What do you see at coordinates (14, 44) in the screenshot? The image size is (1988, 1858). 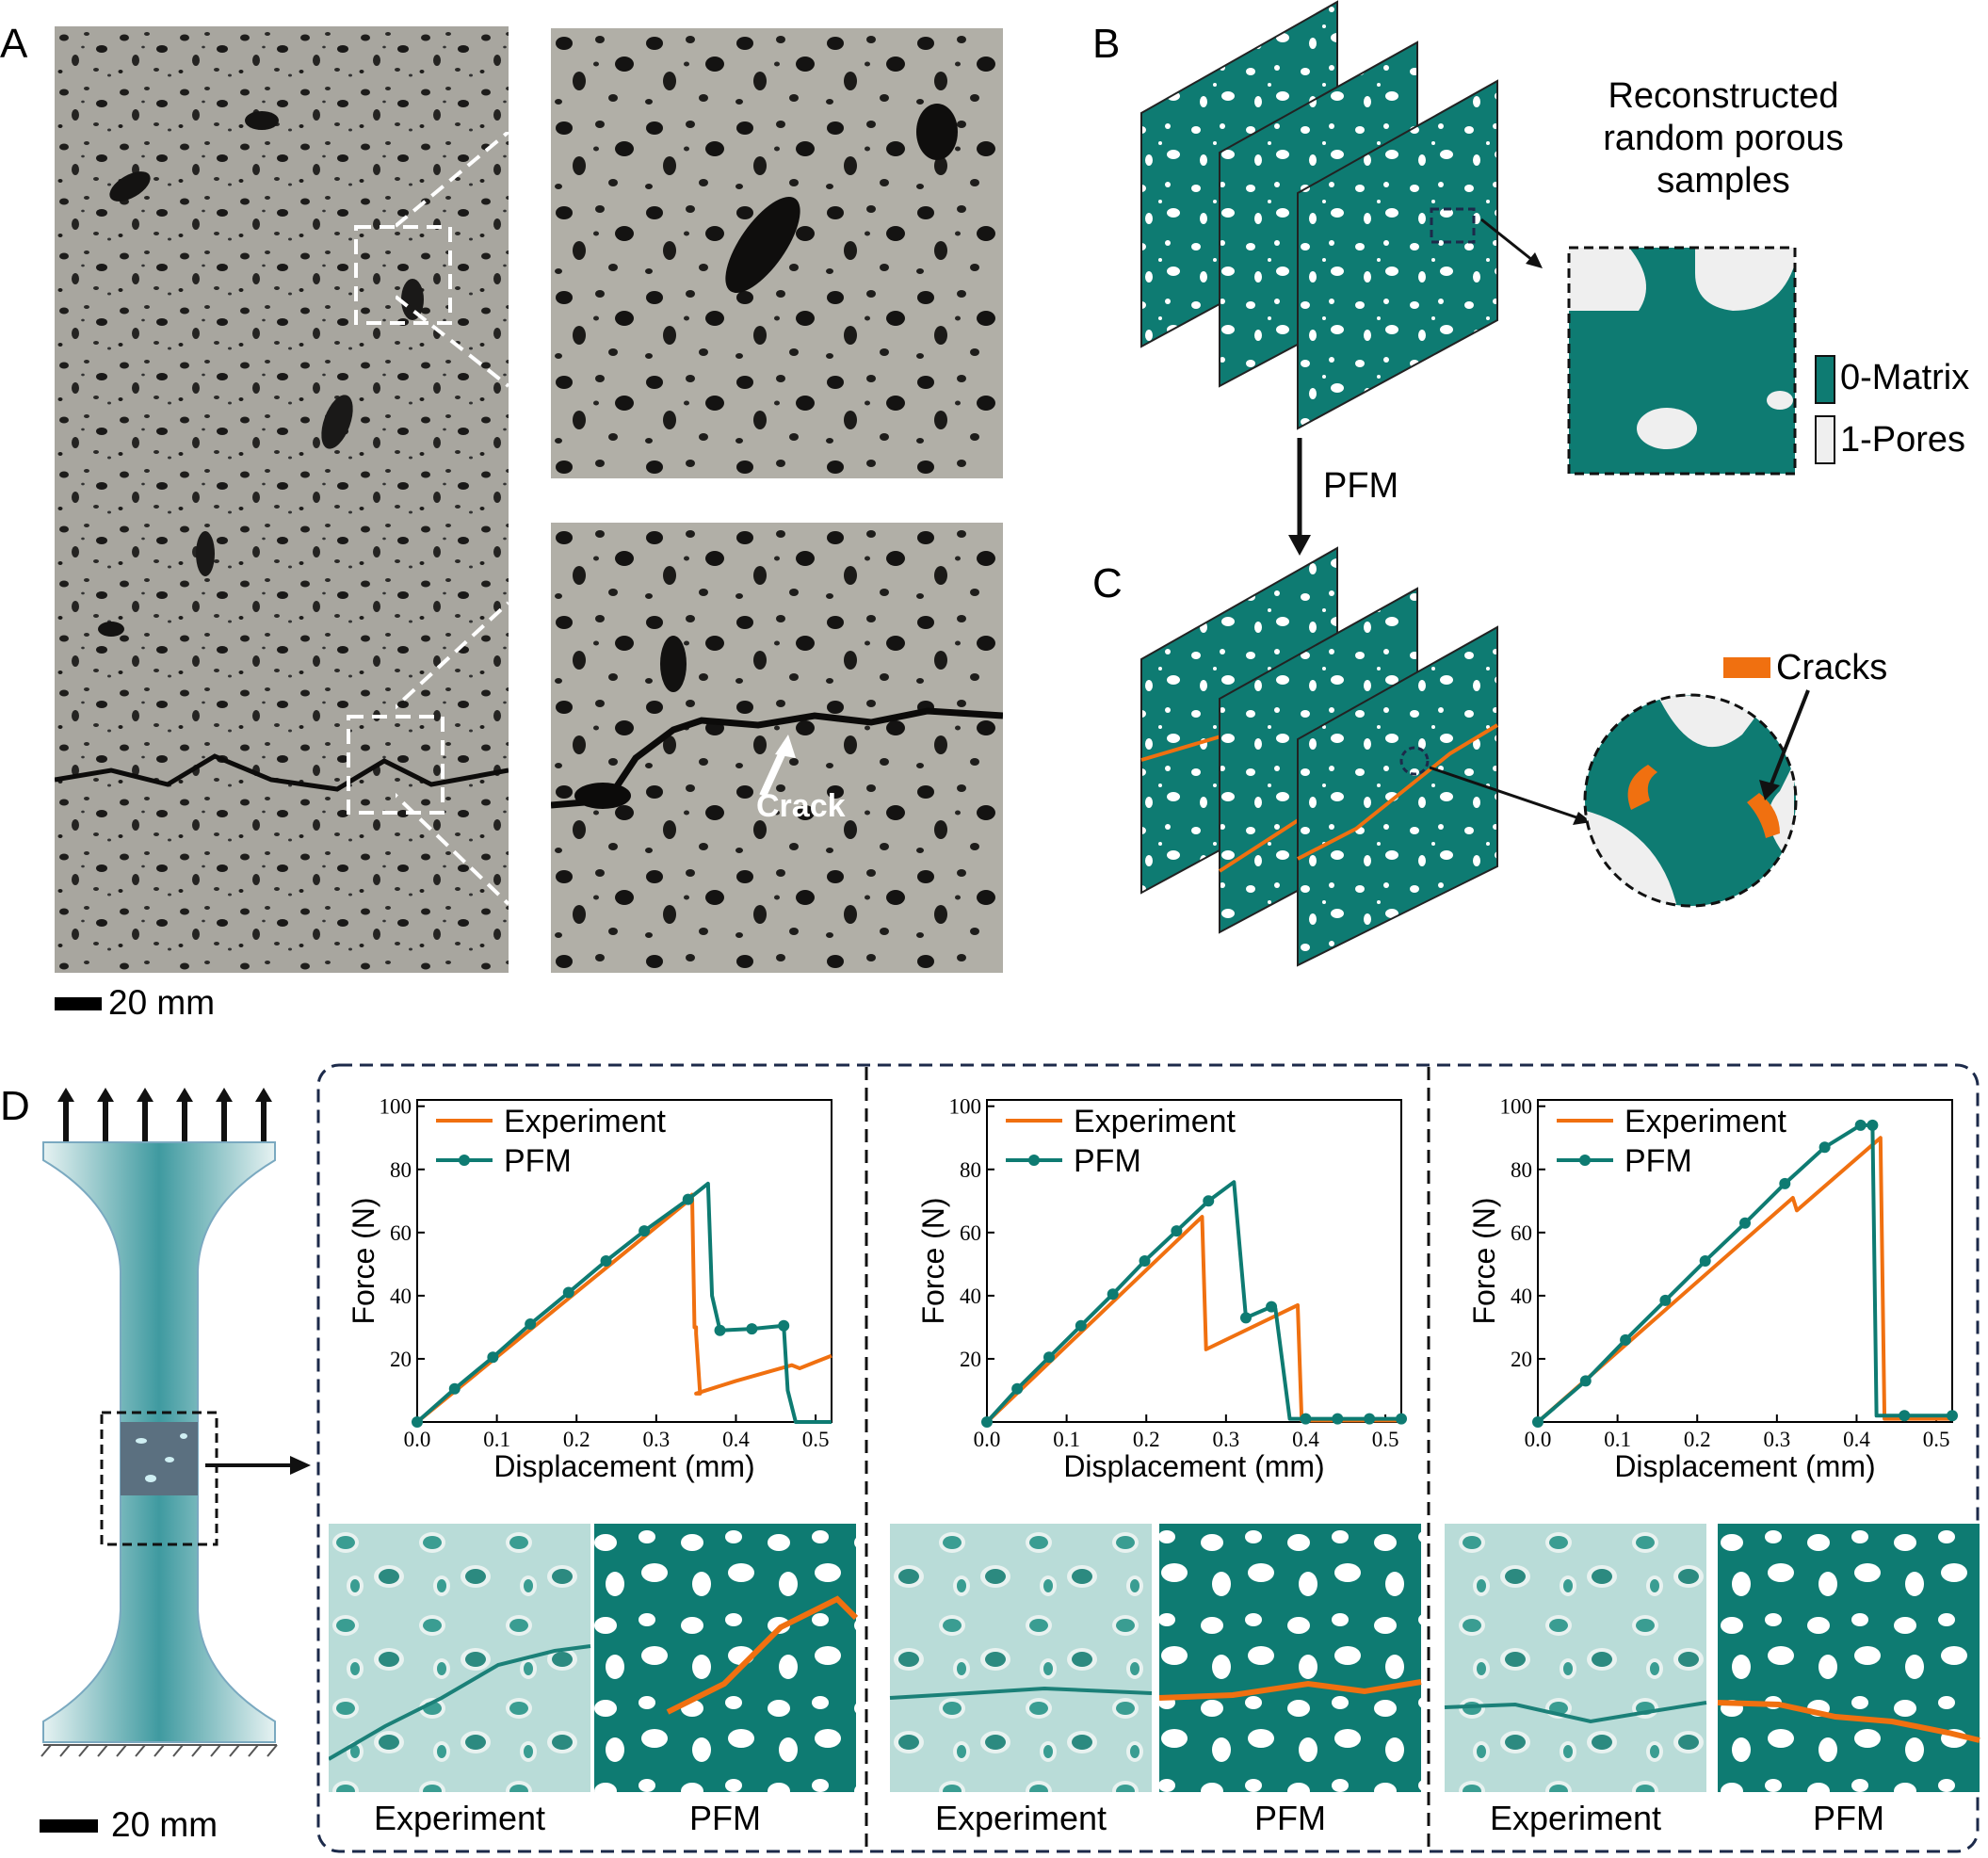 I see `panel-label-a: A` at bounding box center [14, 44].